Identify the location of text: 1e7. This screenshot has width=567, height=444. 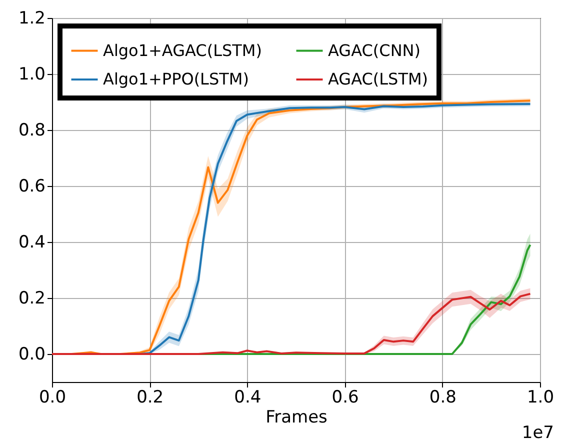
(538, 433).